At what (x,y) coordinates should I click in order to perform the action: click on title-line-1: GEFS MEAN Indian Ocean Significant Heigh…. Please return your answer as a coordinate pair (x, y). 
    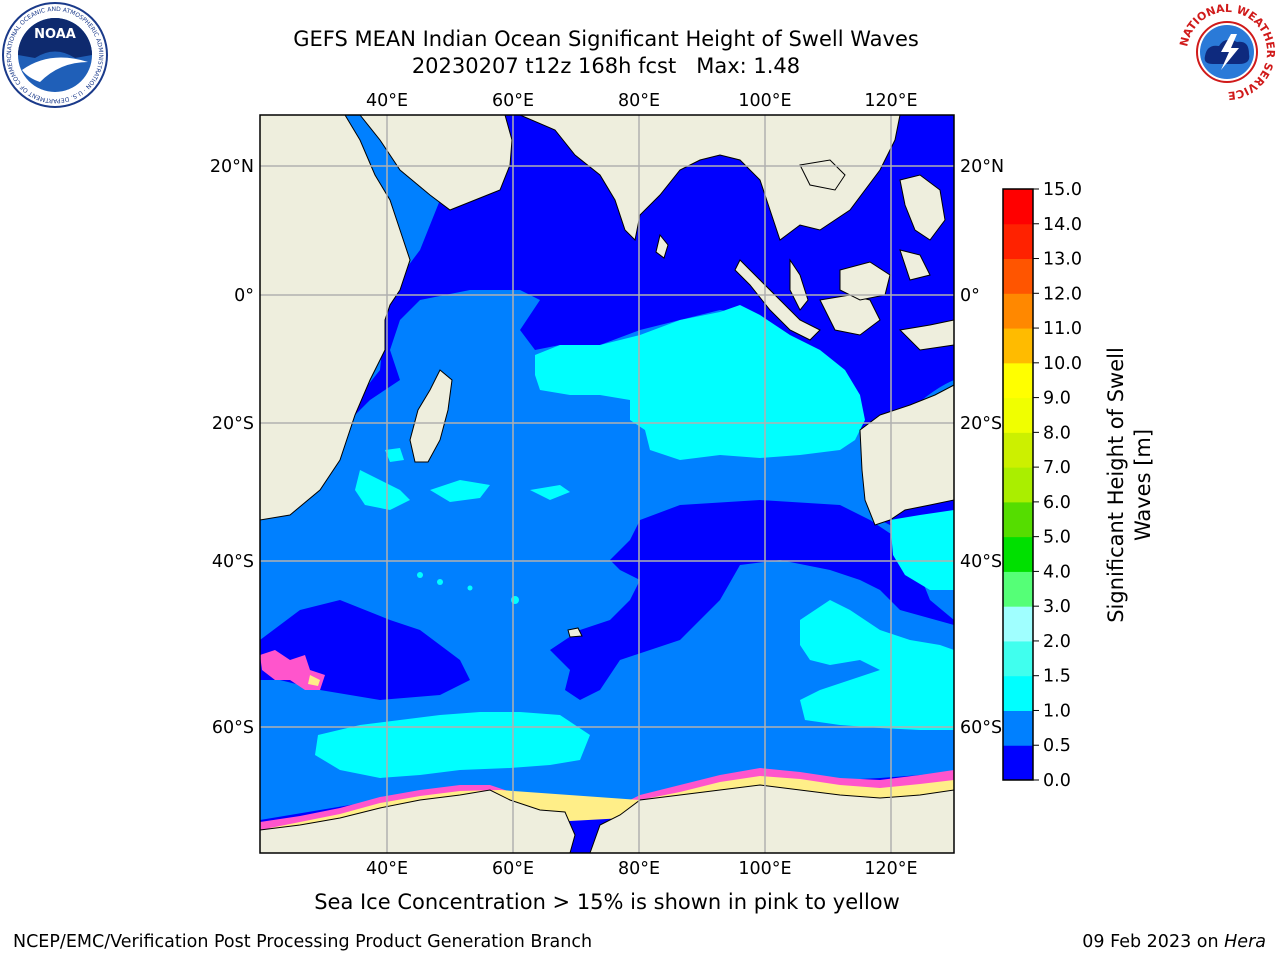
    Looking at the image, I should click on (606, 39).